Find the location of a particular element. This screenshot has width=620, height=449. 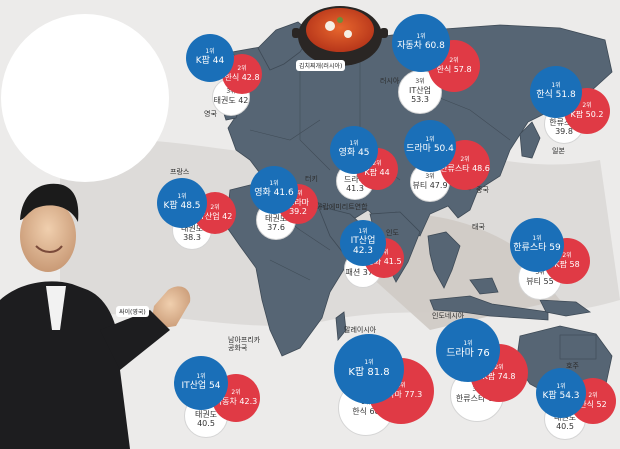

rank3-item: 태권도 38.3 is located at coordinates (192, 233).